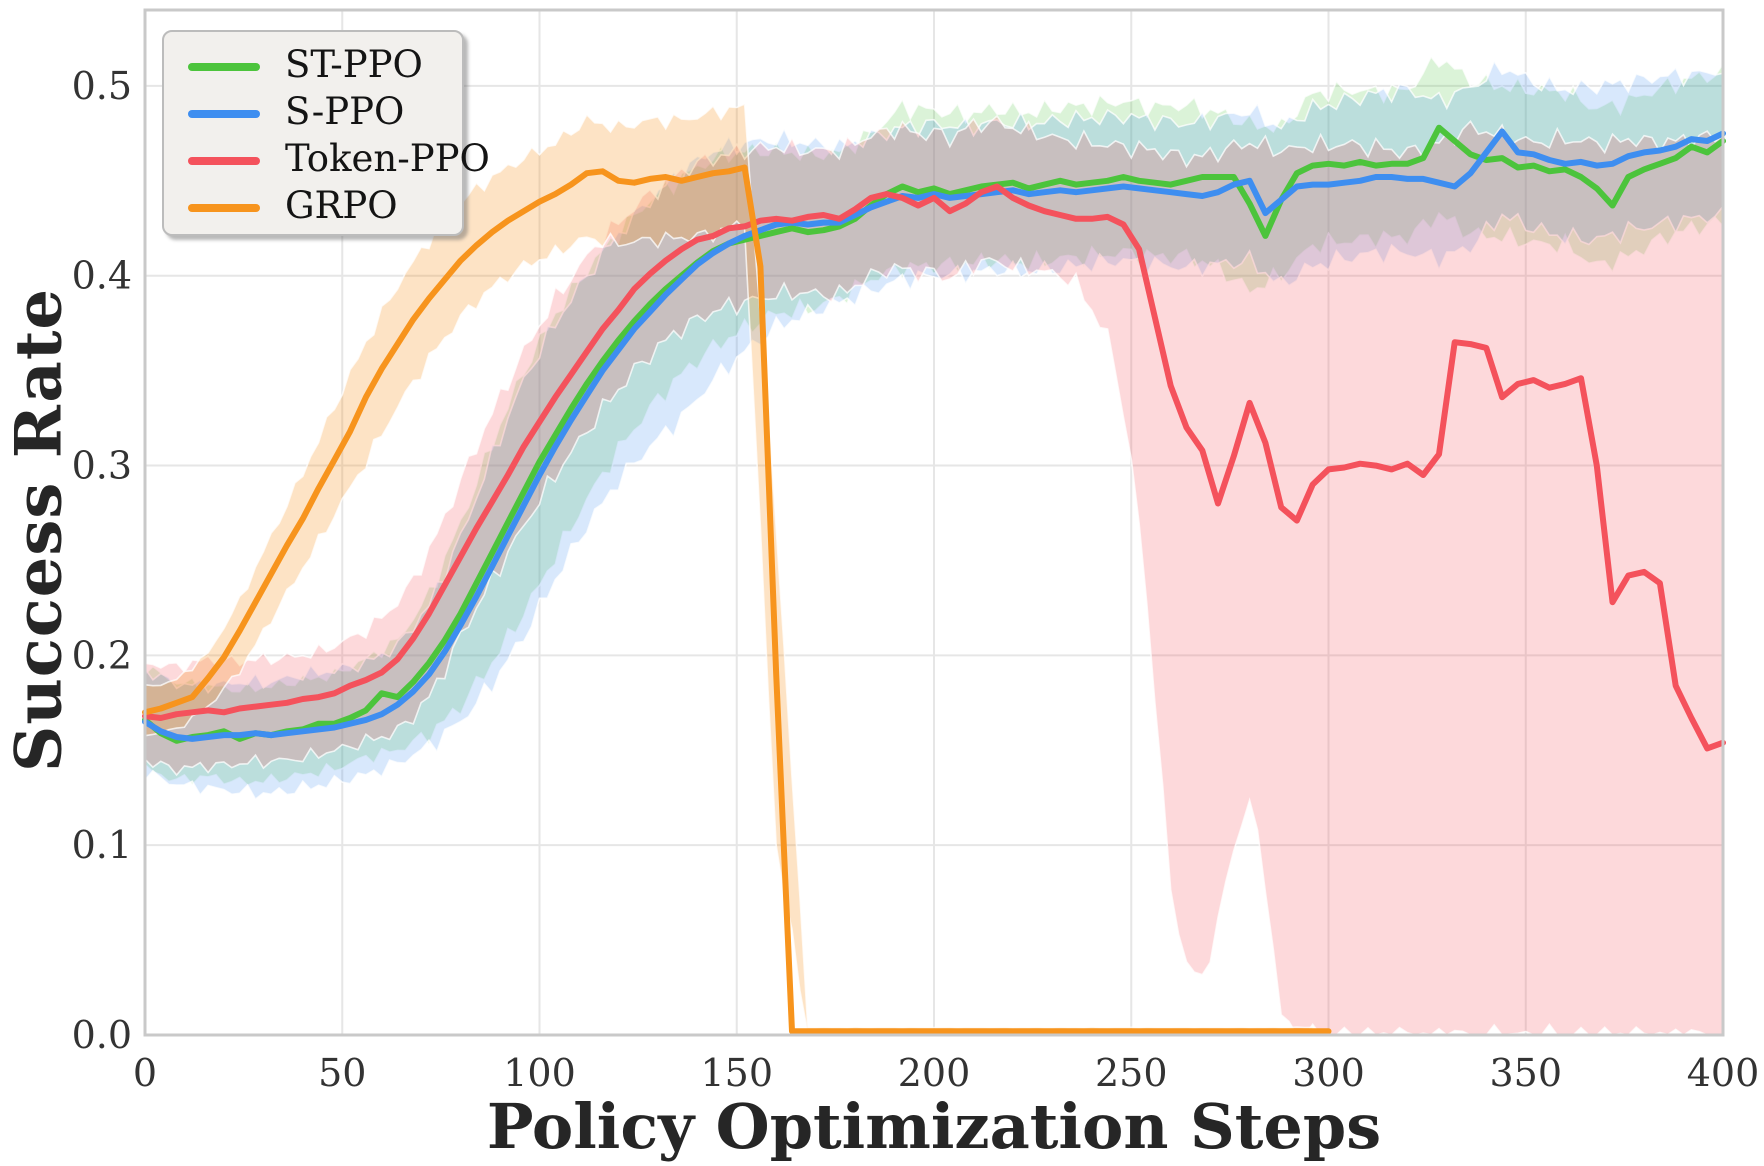 The image size is (1764, 1166). What do you see at coordinates (102, 276) in the screenshot?
I see `y-tick-label: 0.4` at bounding box center [102, 276].